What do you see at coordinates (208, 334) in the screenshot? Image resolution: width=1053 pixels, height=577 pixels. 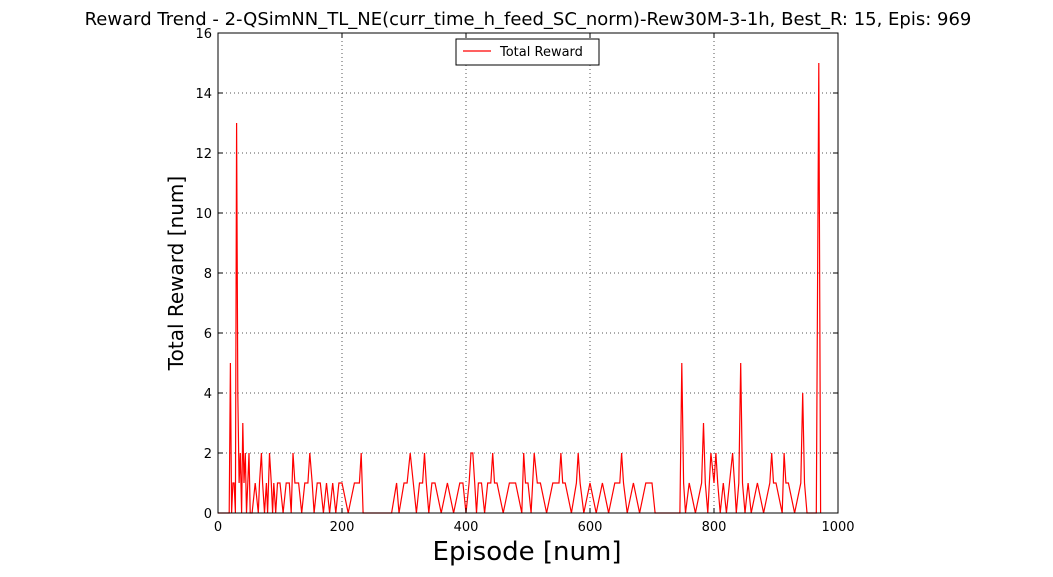 I see `y-tick-label: 6` at bounding box center [208, 334].